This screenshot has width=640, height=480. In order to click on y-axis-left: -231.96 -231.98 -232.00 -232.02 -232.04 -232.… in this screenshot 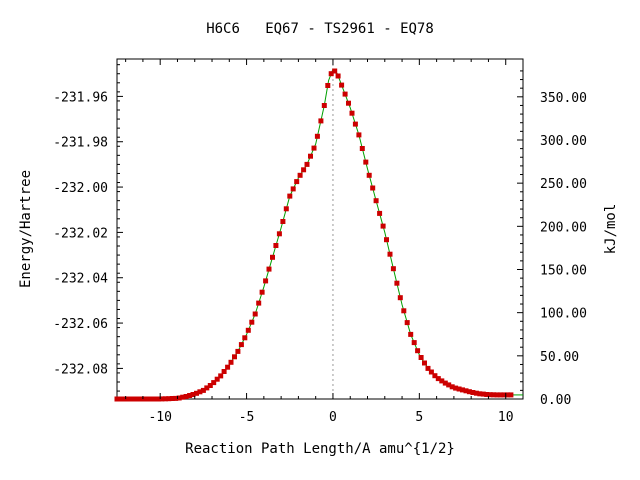, I will do `click(88, 228)`.